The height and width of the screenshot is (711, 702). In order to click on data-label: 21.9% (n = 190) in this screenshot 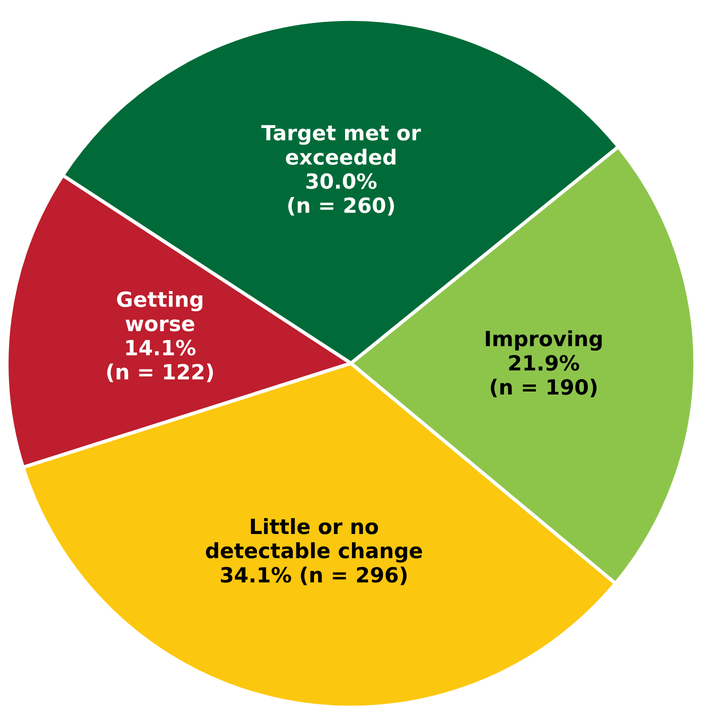, I will do `click(543, 376)`.